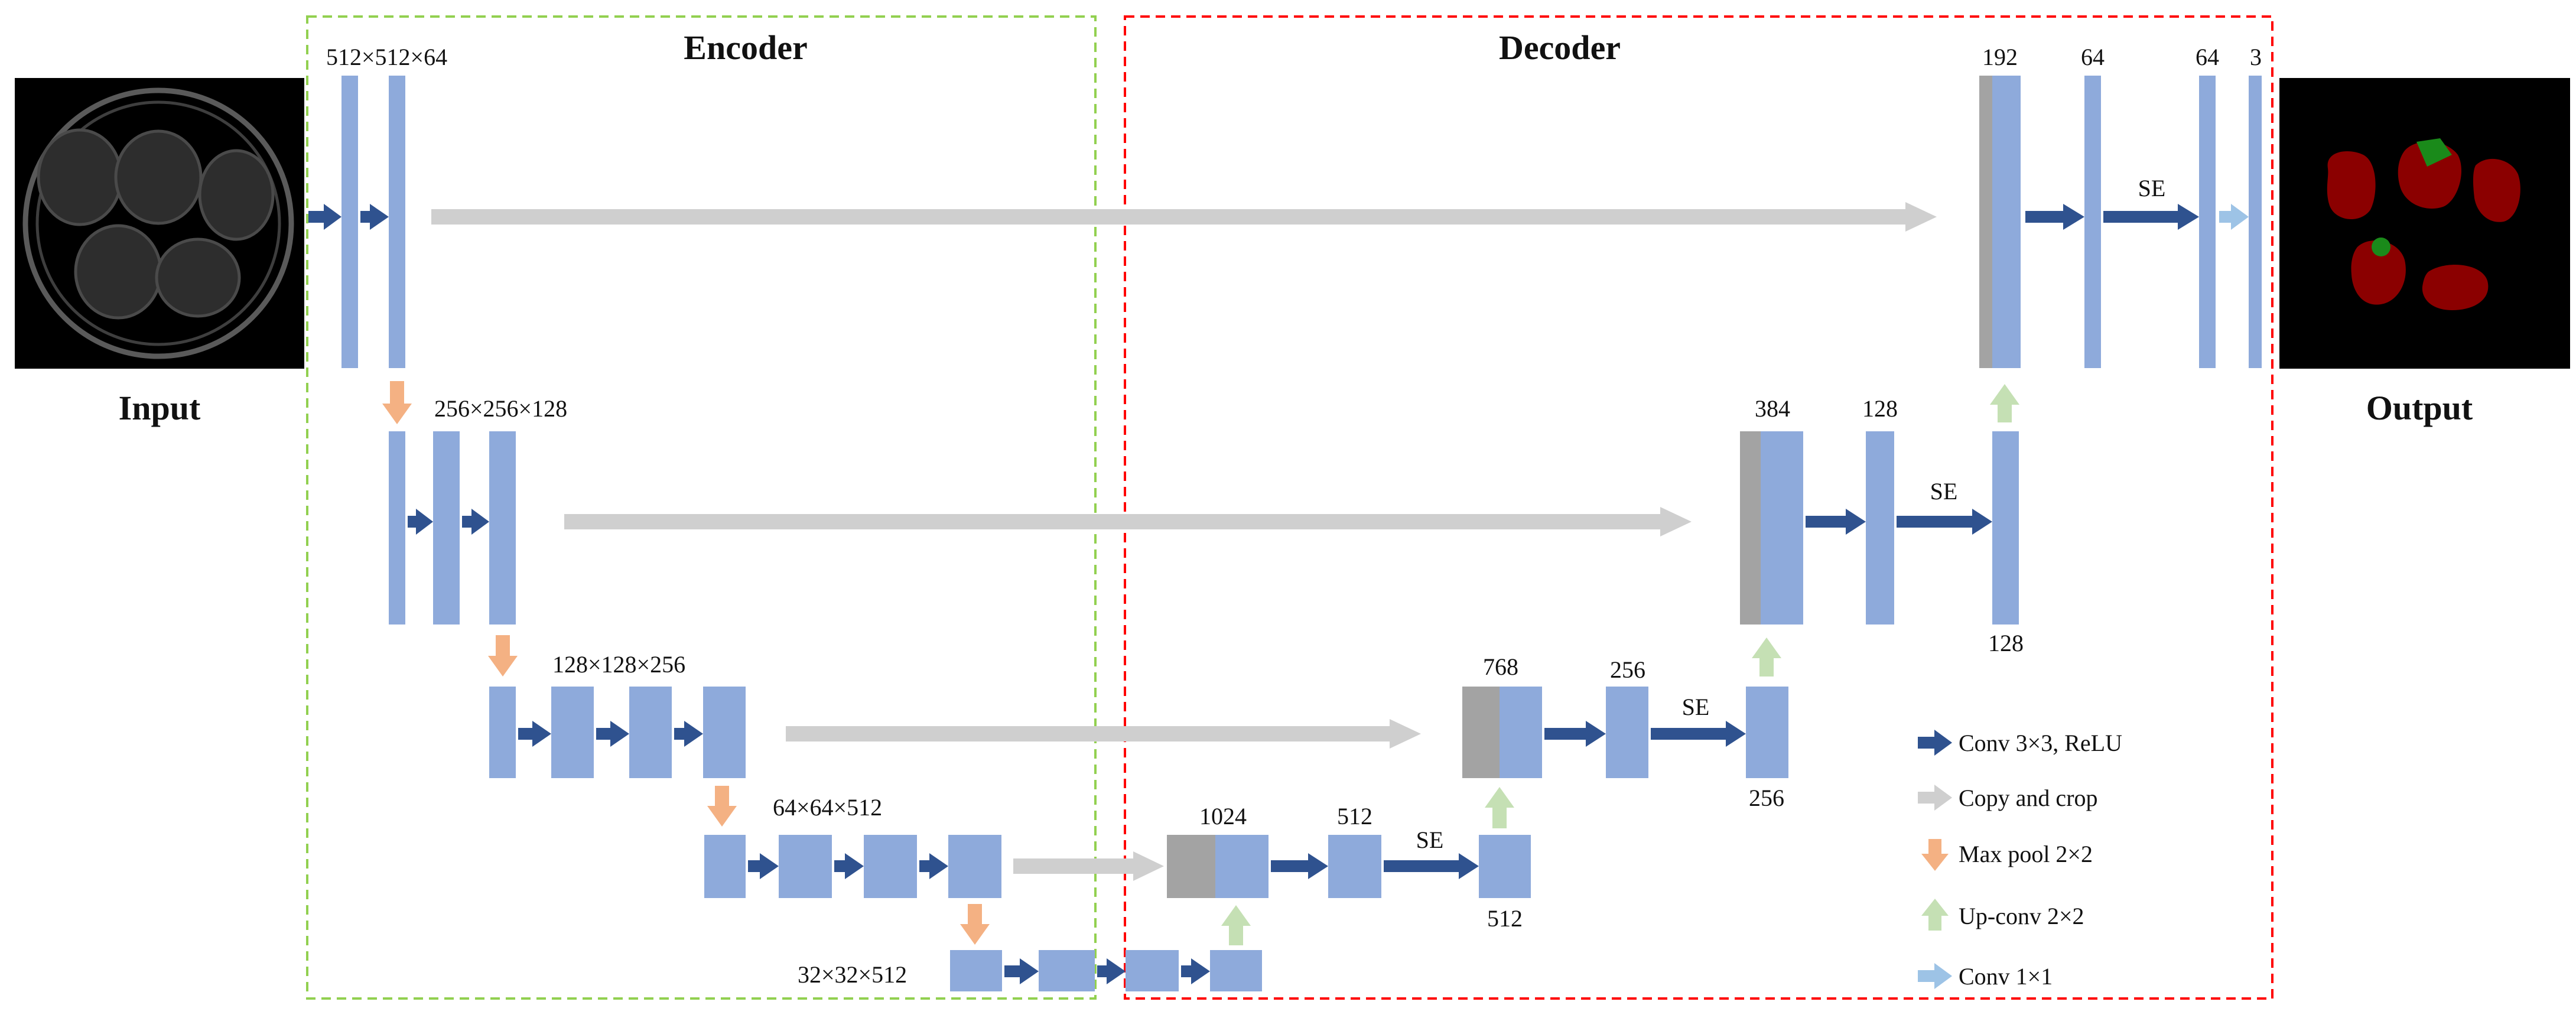 This screenshot has width=2576, height=1018. Describe the element at coordinates (618, 665) in the screenshot. I see `enc3-dims-label: 128×128×256` at that location.